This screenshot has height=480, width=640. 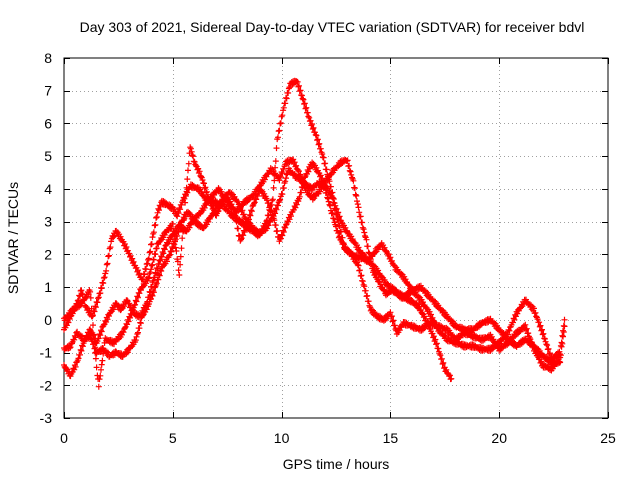 I want to click on x-tick-label: 15, so click(x=391, y=438).